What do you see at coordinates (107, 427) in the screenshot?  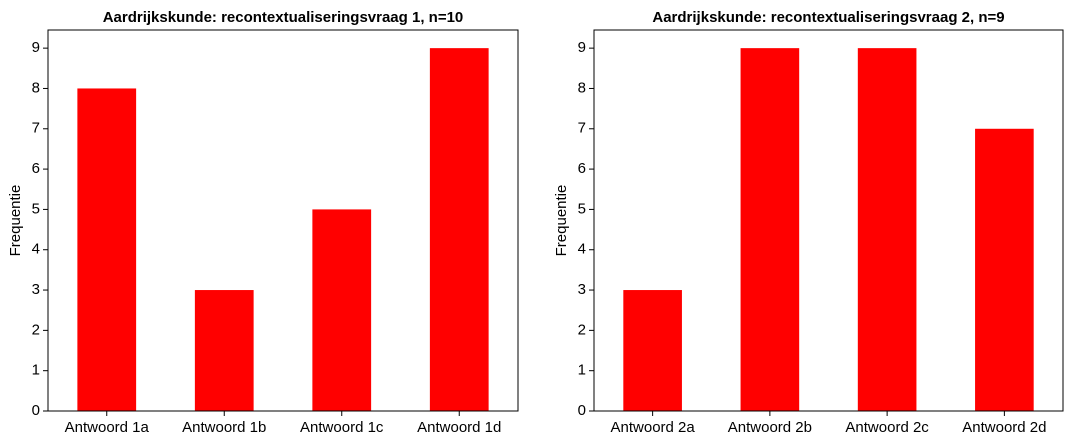 I see `x-tick-label: Antwoord 1a` at bounding box center [107, 427].